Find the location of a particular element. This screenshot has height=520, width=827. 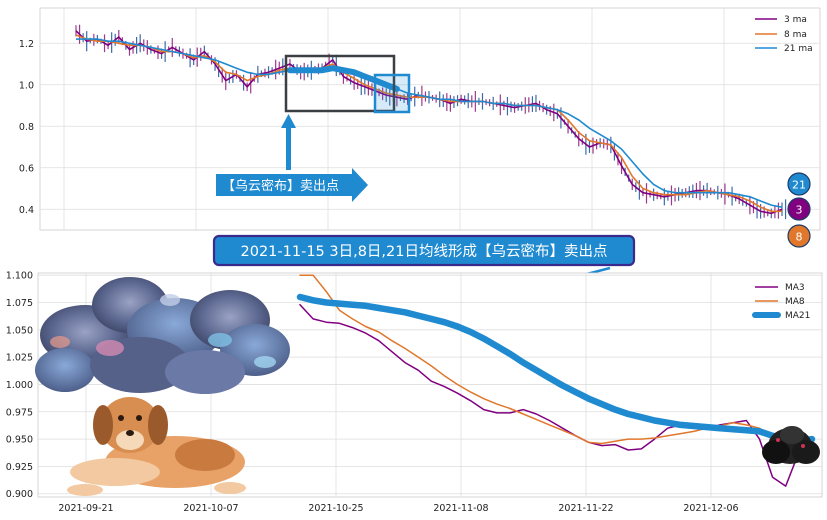

bottom-y-tick-label: 0.975 is located at coordinates (19, 412).